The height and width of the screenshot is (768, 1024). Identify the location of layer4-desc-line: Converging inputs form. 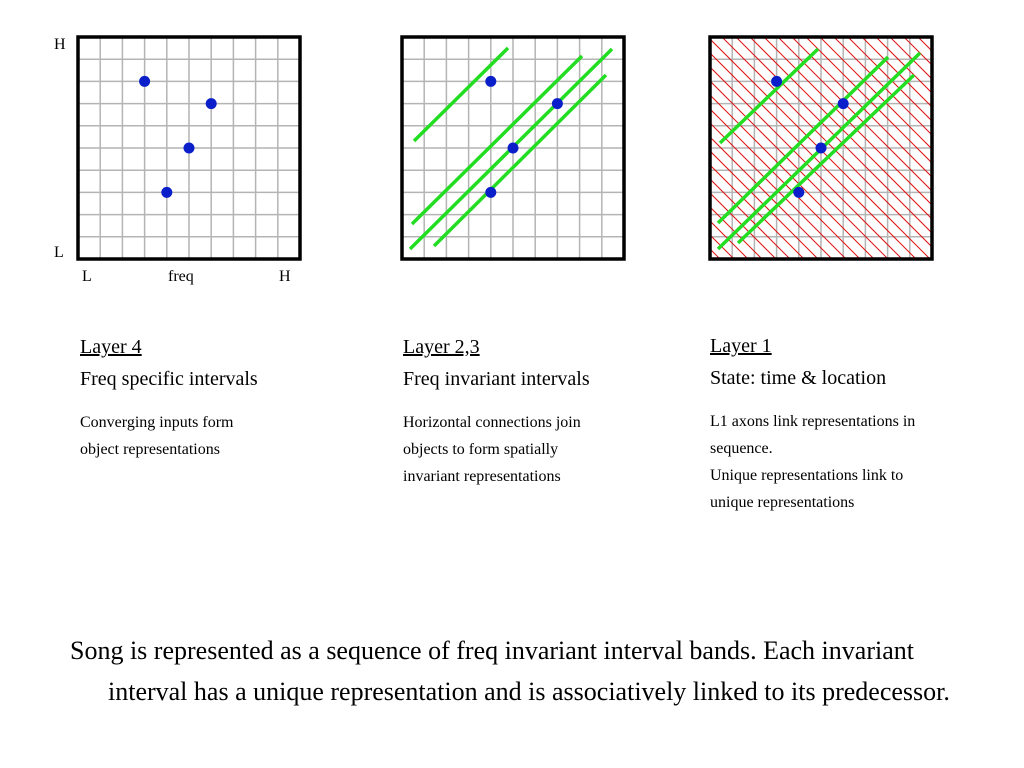
(157, 422).